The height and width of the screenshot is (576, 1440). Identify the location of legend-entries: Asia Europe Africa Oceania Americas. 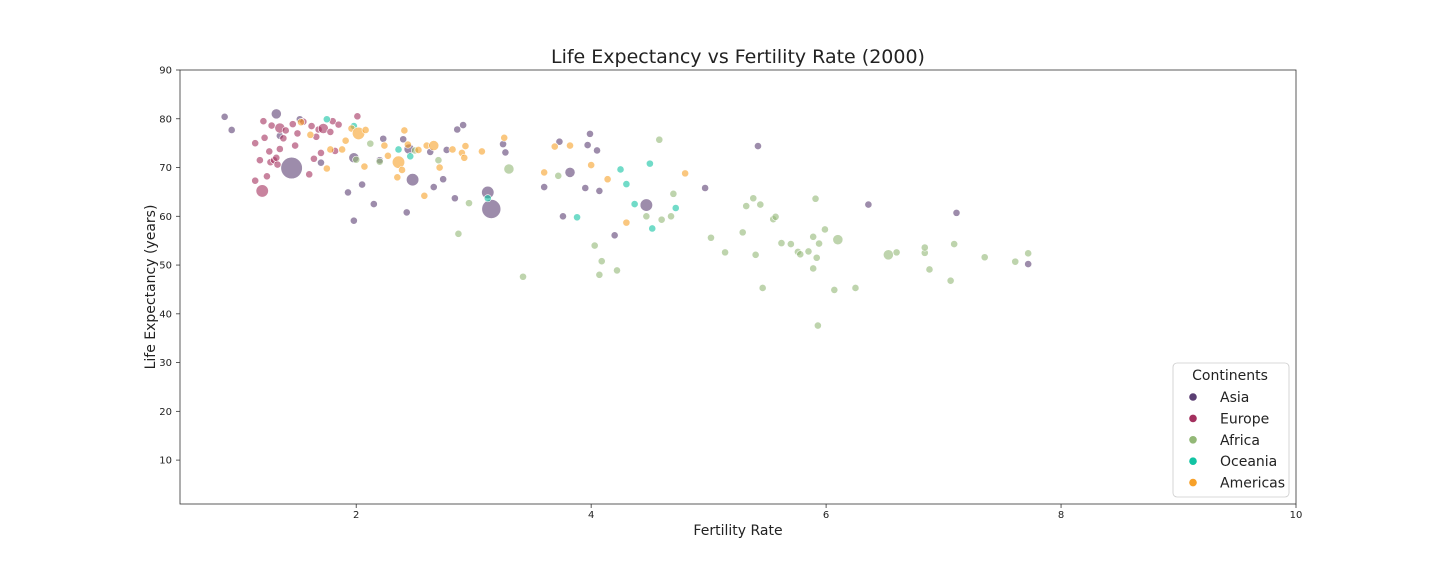
(1237, 441).